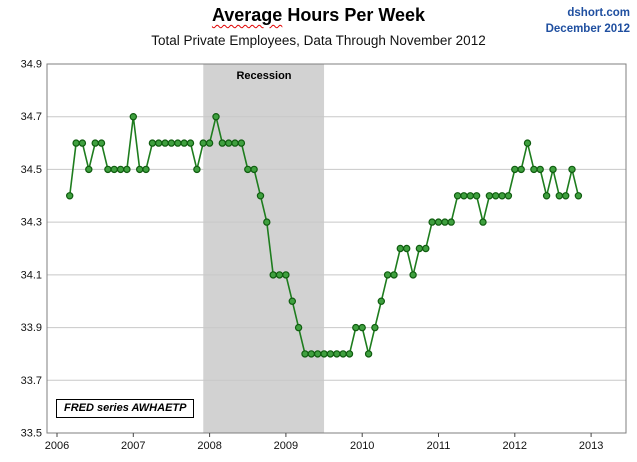 This screenshot has height=462, width=637. I want to click on series-label-box: FRED series AWHAETP, so click(125, 408).